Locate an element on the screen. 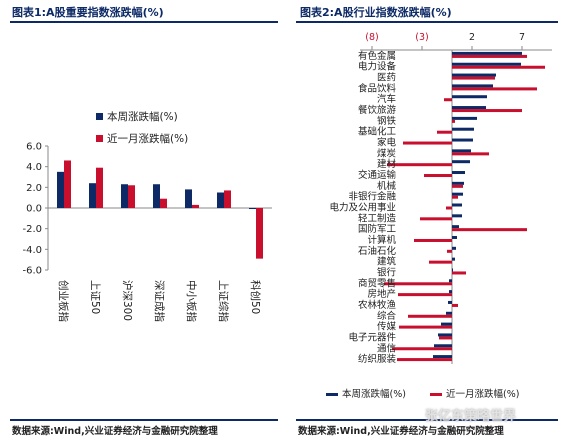  x-category-label: 科创50 is located at coordinates (255, 297).